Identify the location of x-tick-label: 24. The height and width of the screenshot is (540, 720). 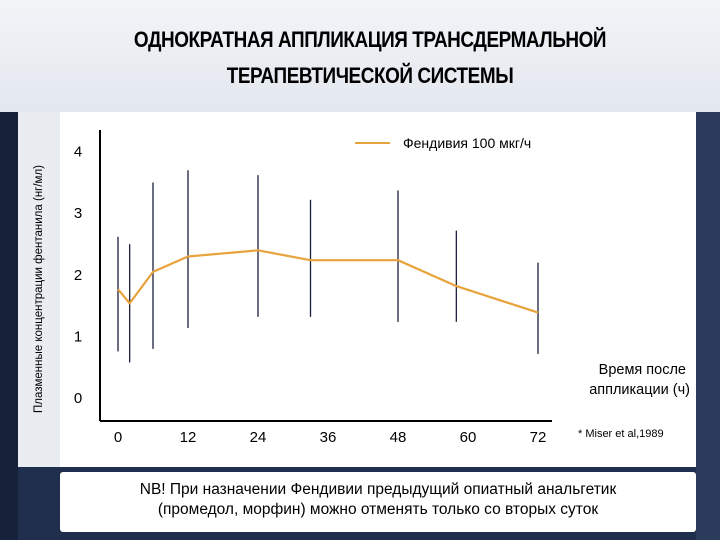
(258, 437).